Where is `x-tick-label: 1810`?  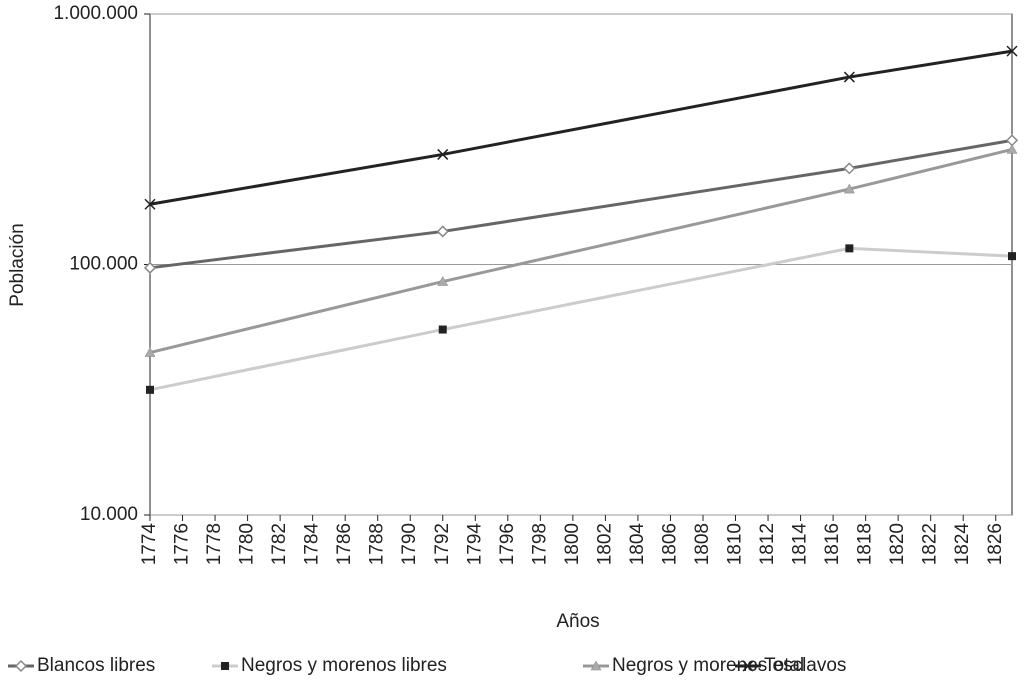
x-tick-label: 1810 is located at coordinates (735, 544).